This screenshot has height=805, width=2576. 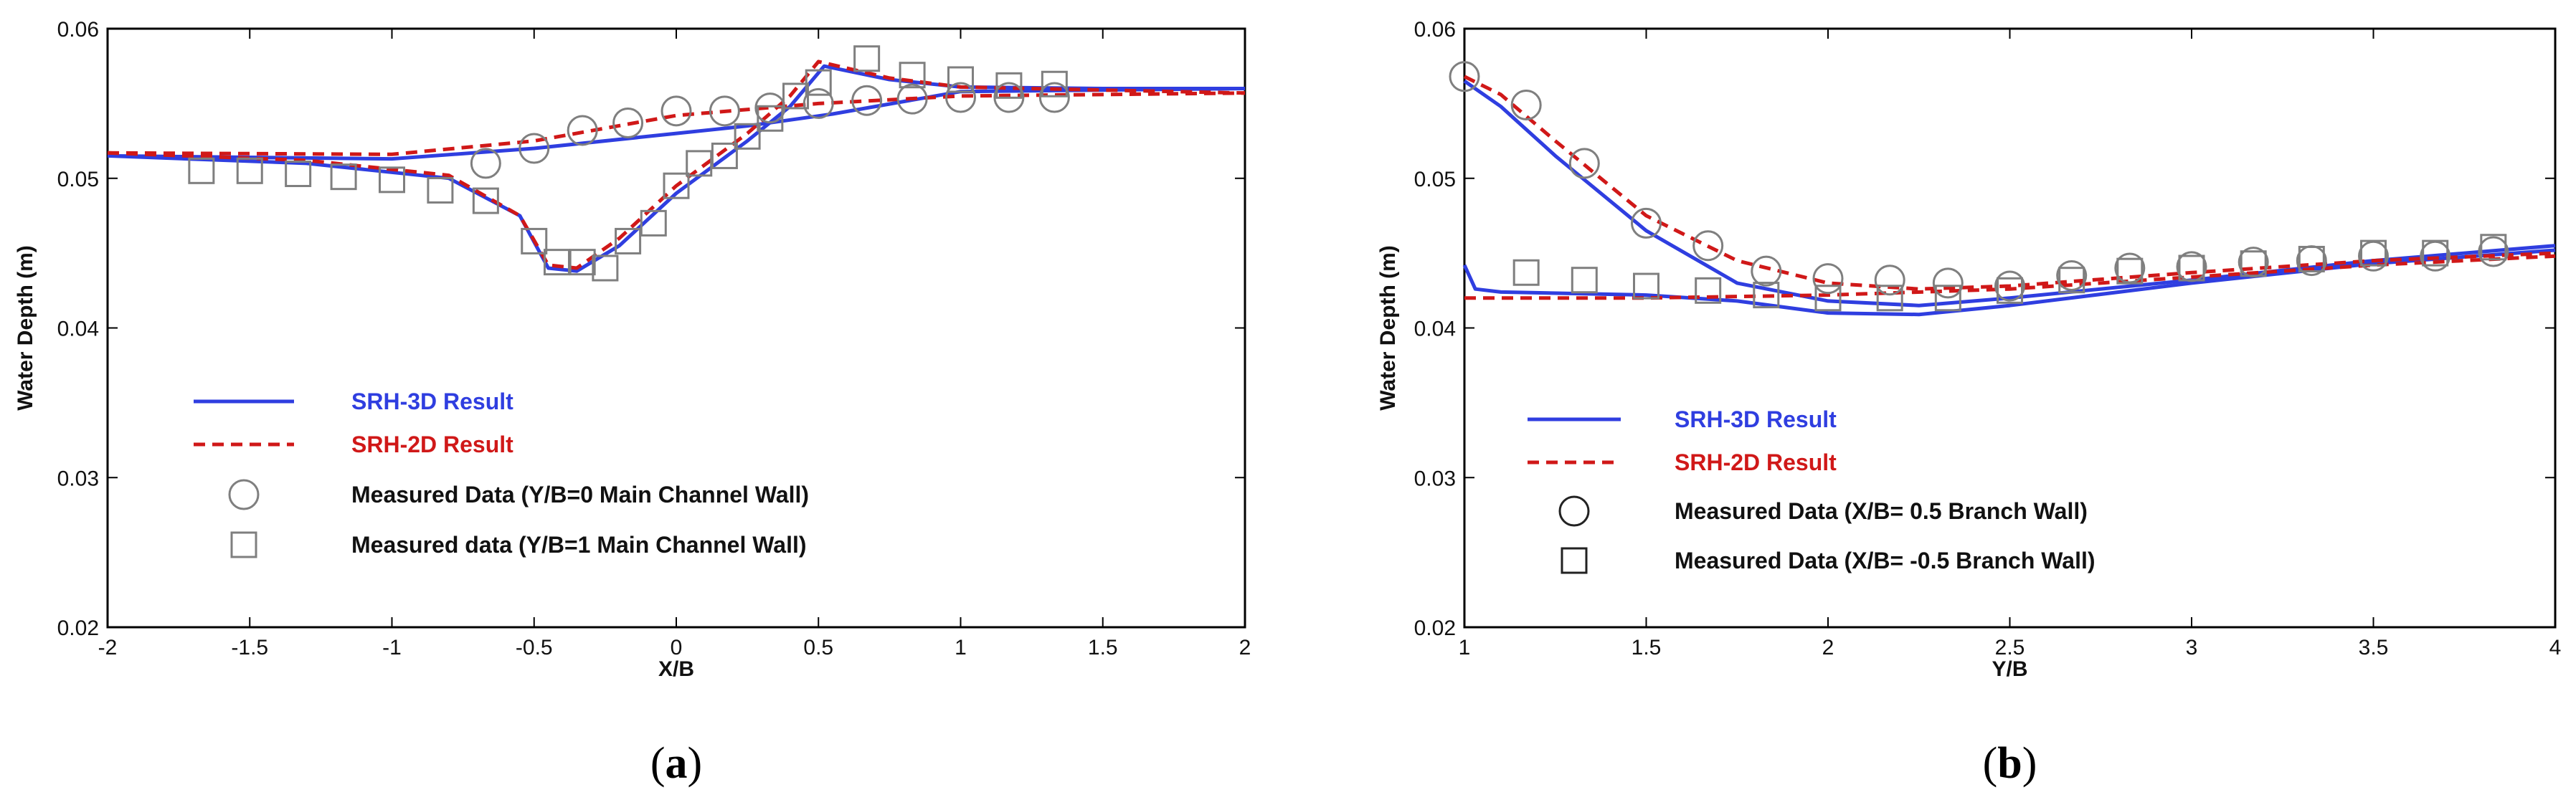 What do you see at coordinates (1828, 648) in the screenshot?
I see `x-tick-label: 2` at bounding box center [1828, 648].